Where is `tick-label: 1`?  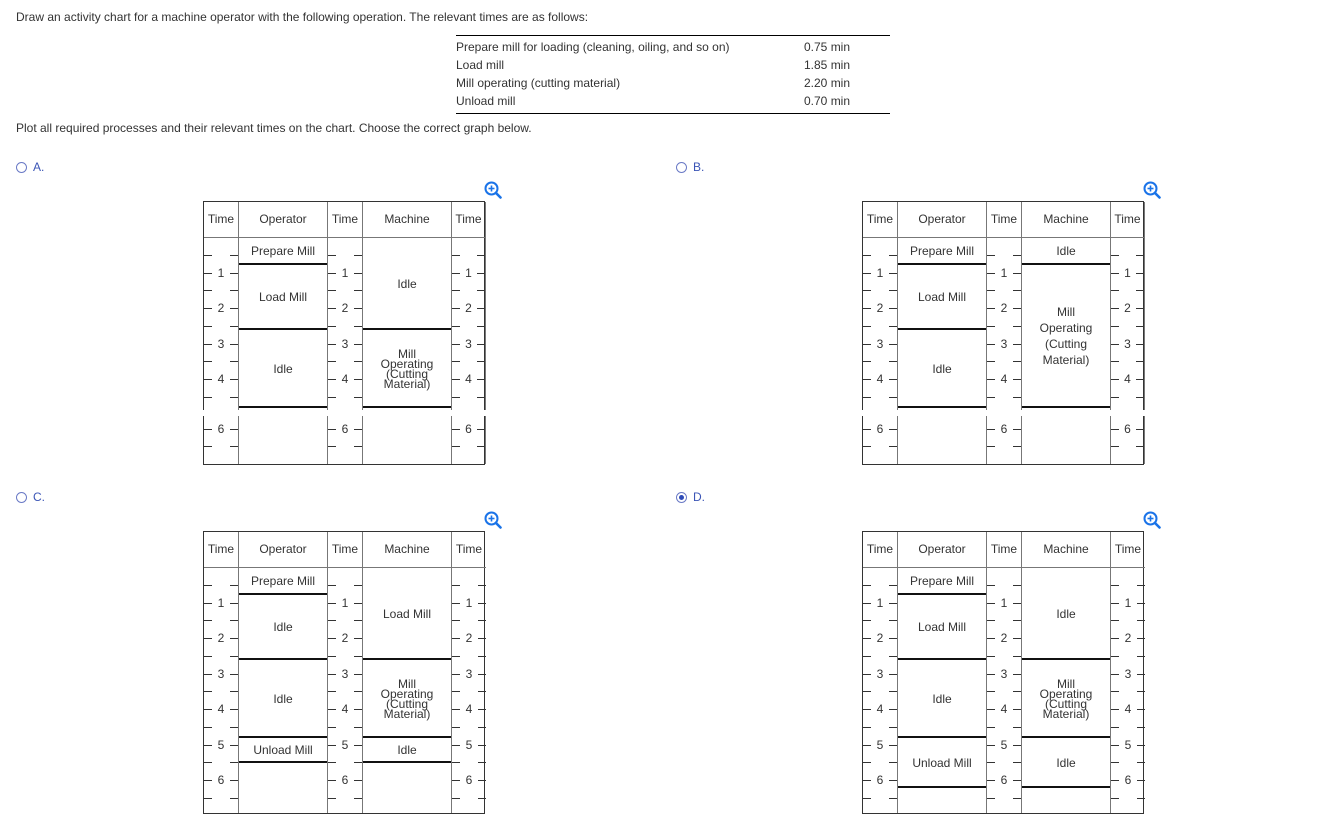 tick-label: 1 is located at coordinates (468, 272).